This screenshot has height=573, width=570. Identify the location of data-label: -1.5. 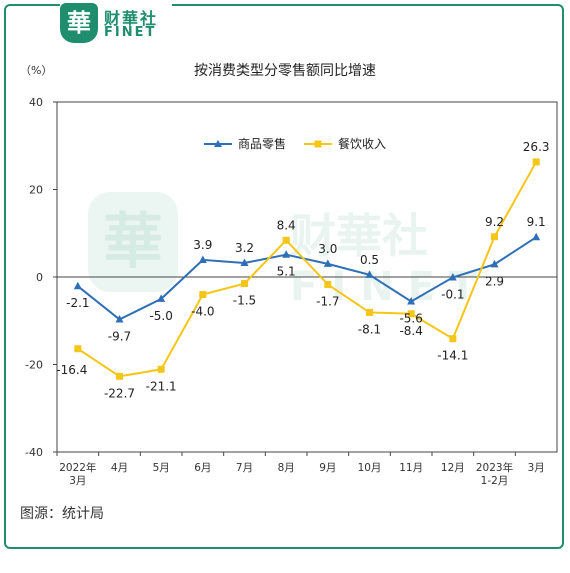
(244, 301).